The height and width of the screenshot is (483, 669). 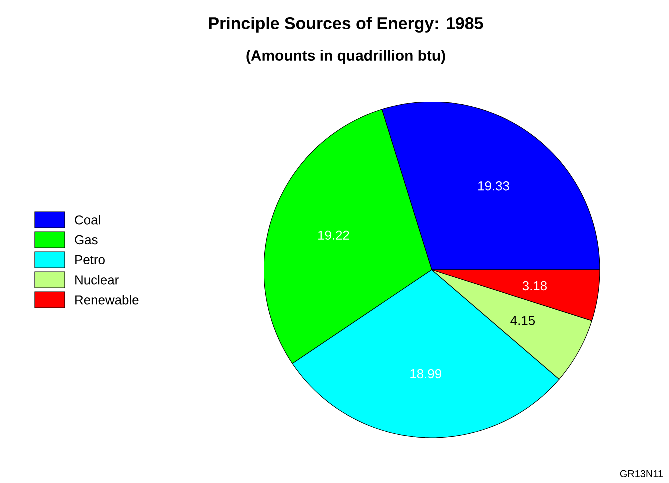 What do you see at coordinates (642, 474) in the screenshot?
I see `text: GR13N11` at bounding box center [642, 474].